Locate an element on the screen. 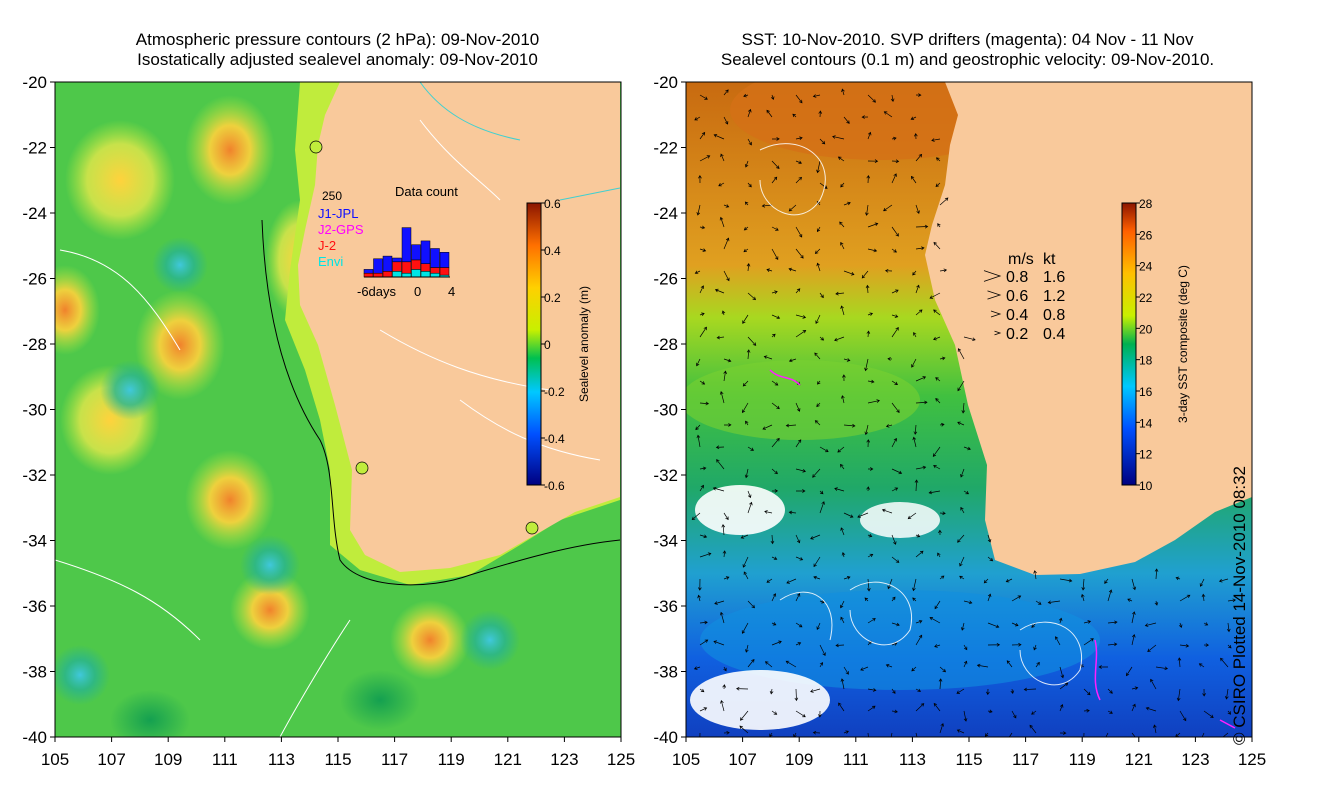 The height and width of the screenshot is (810, 1320). left-xtick-label: 117 is located at coordinates (394, 759).